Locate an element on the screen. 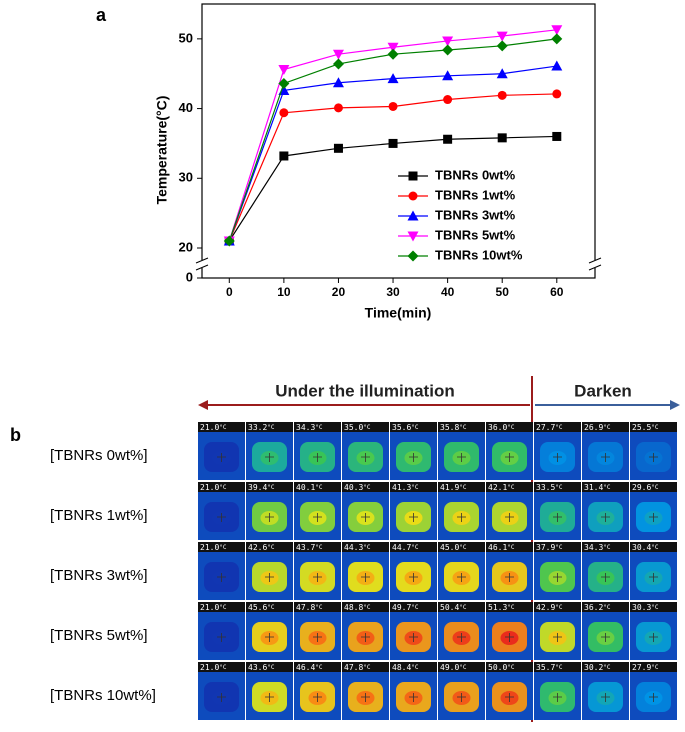 Image resolution: width=685 pixels, height=732 pixels. thermal-reading: 30.4°C is located at coordinates (645, 547).